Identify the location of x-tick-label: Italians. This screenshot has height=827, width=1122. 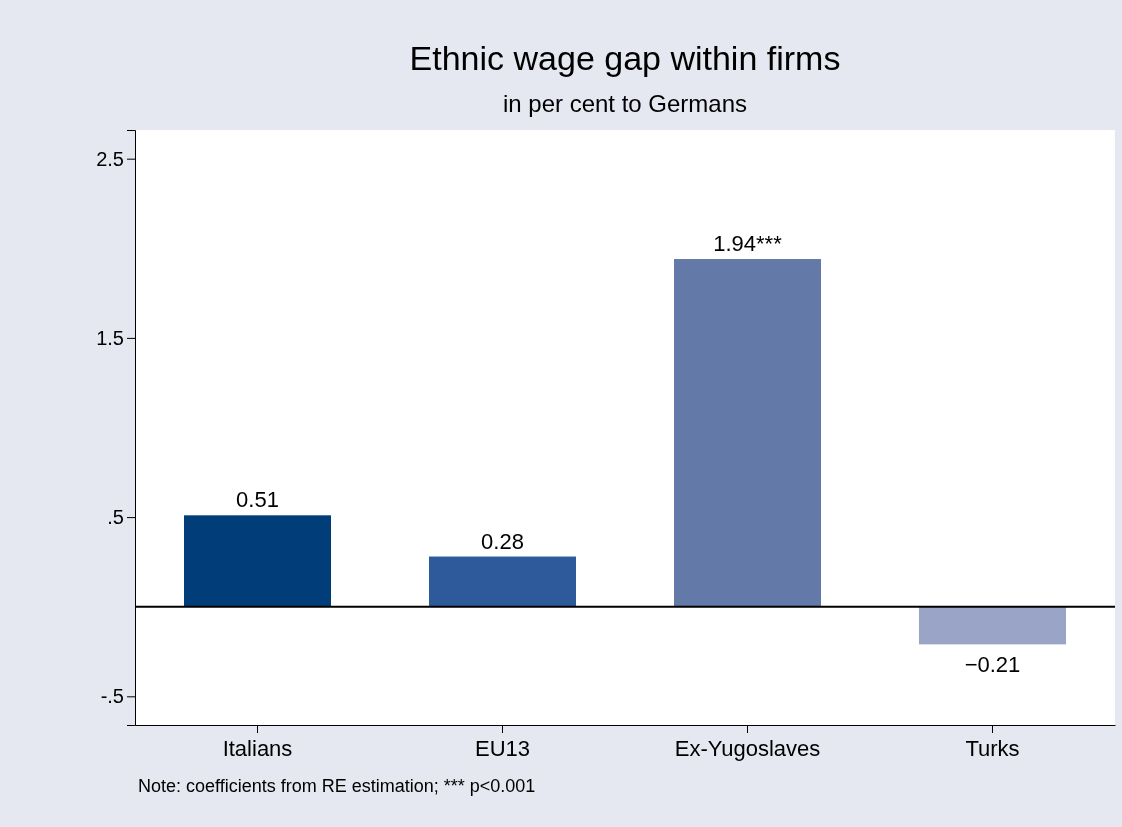
(257, 748).